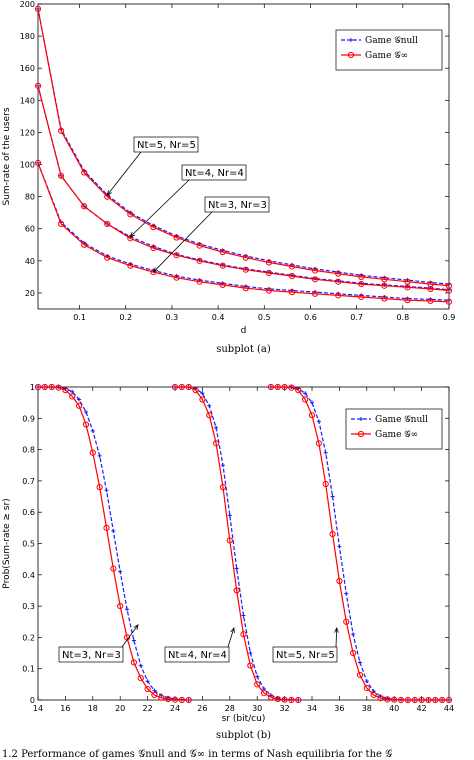 The width and height of the screenshot is (474, 760). I want to click on x-tick-label: 38, so click(367, 708).